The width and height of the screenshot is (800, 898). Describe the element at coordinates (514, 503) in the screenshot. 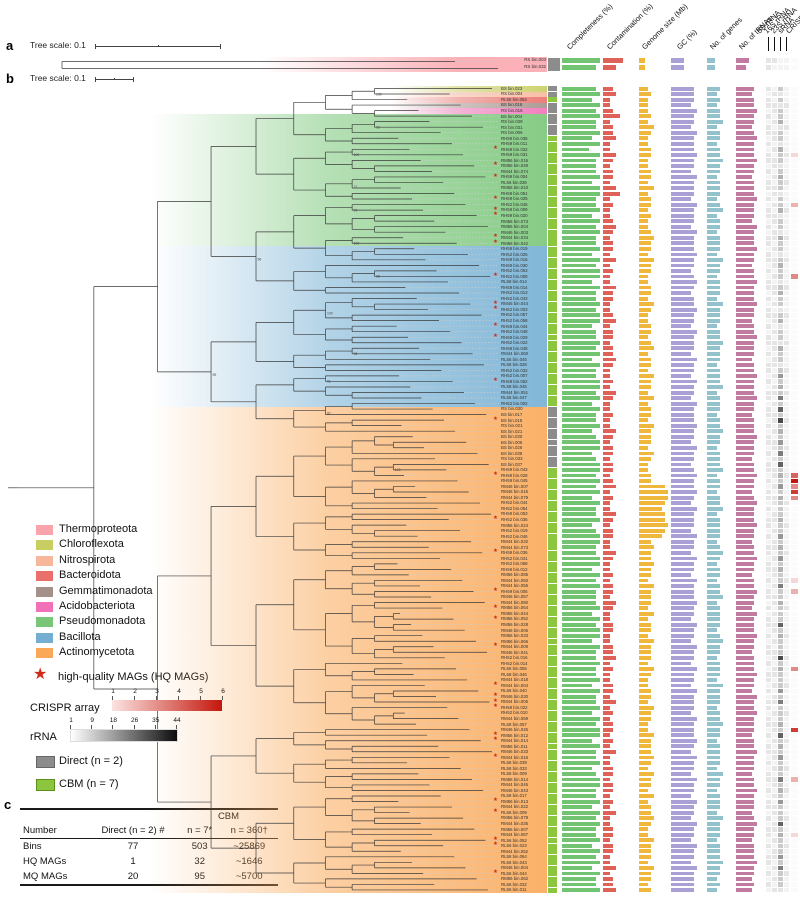

I see `tip-label: RH52 bin.044` at that location.